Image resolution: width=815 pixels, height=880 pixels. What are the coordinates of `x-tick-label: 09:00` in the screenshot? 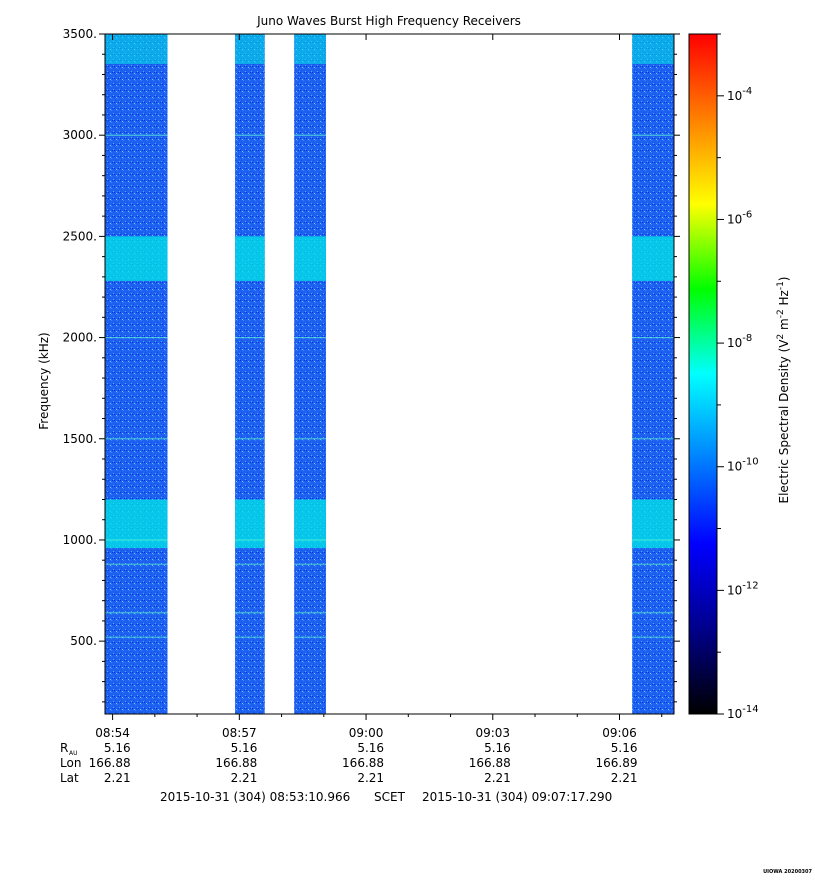 It's located at (366, 733).